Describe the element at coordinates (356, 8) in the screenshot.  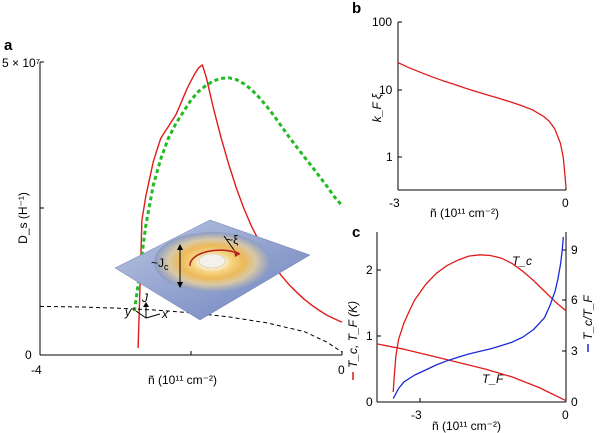
I see `panel-b-label: b` at that location.